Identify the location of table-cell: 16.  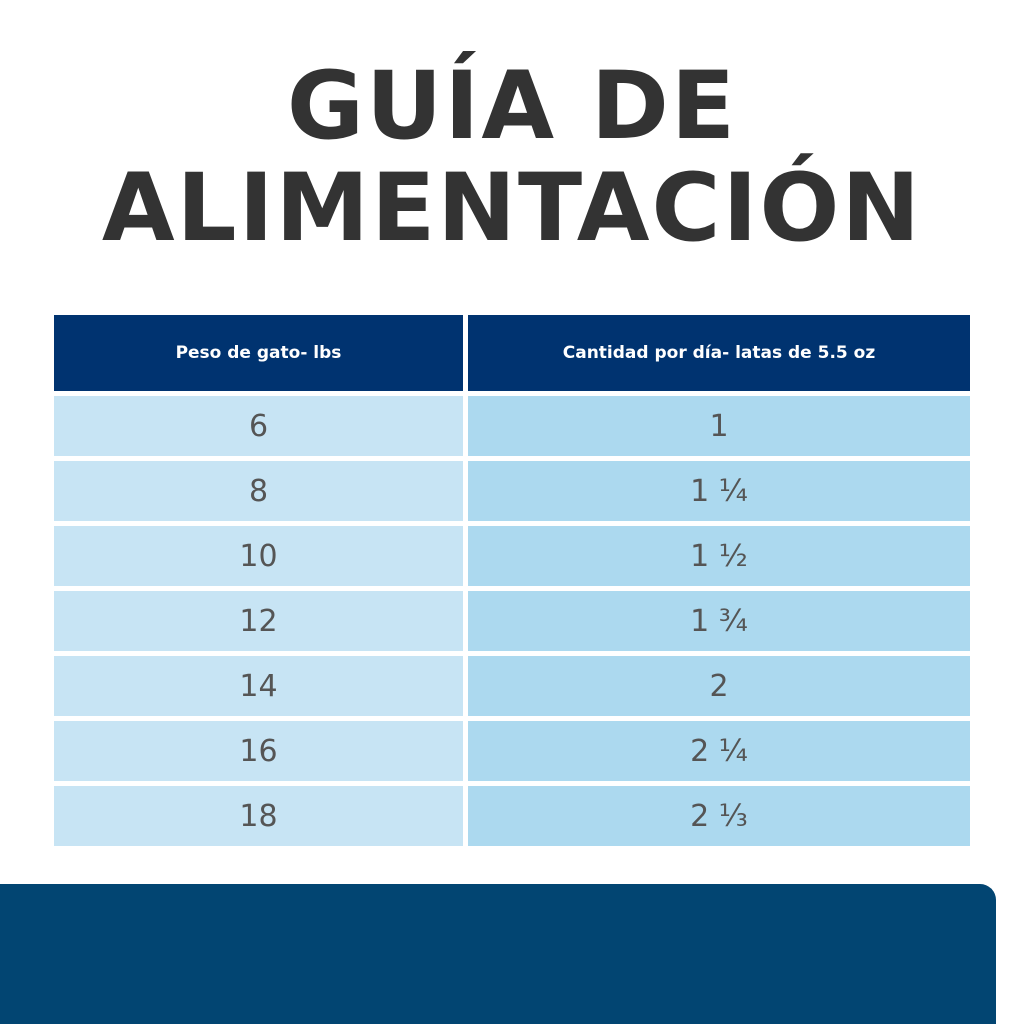
(258, 751).